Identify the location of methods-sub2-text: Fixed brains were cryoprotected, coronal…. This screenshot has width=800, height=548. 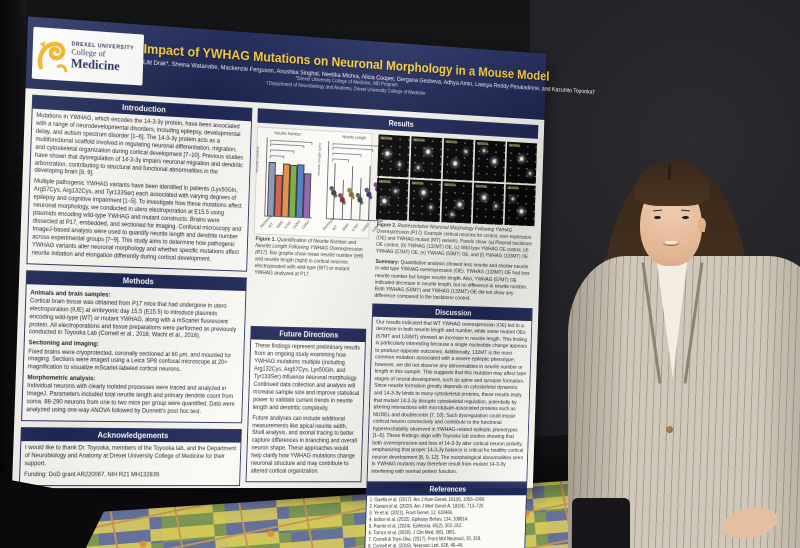
(129, 360).